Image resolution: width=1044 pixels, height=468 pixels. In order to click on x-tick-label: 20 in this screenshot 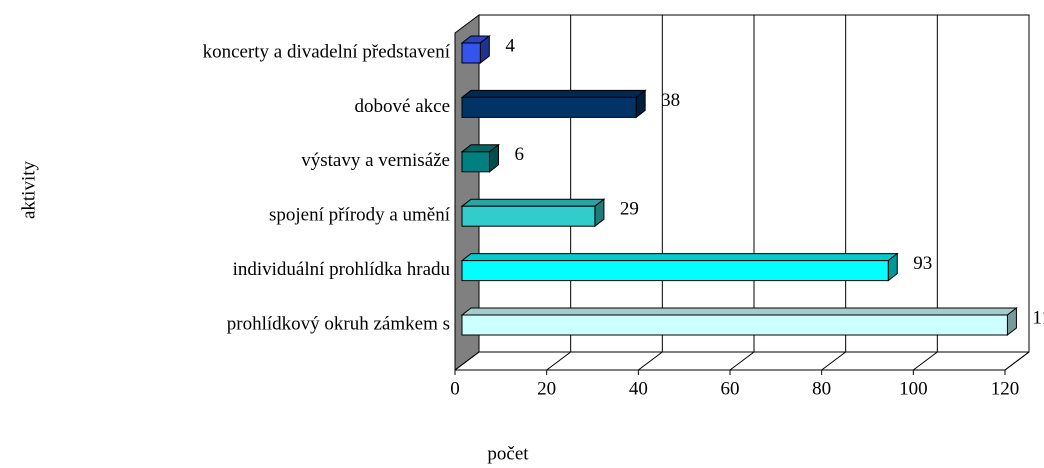, I will do `click(546, 388)`.